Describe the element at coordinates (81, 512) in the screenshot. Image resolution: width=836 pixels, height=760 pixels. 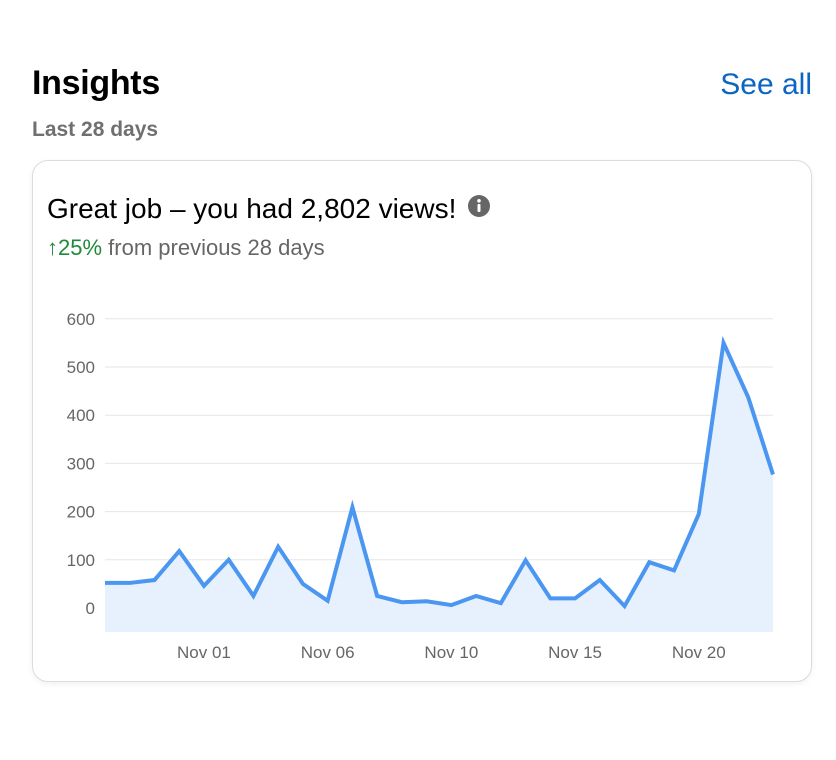
I see `y-tick-label: 200` at that location.